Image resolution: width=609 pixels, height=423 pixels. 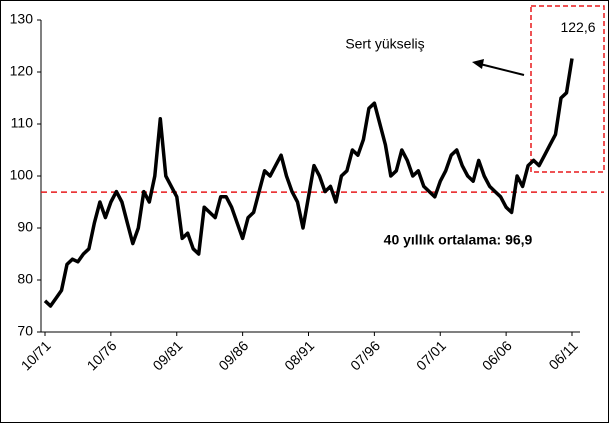 I want to click on x-tick-label: 10/76, so click(x=102, y=355).